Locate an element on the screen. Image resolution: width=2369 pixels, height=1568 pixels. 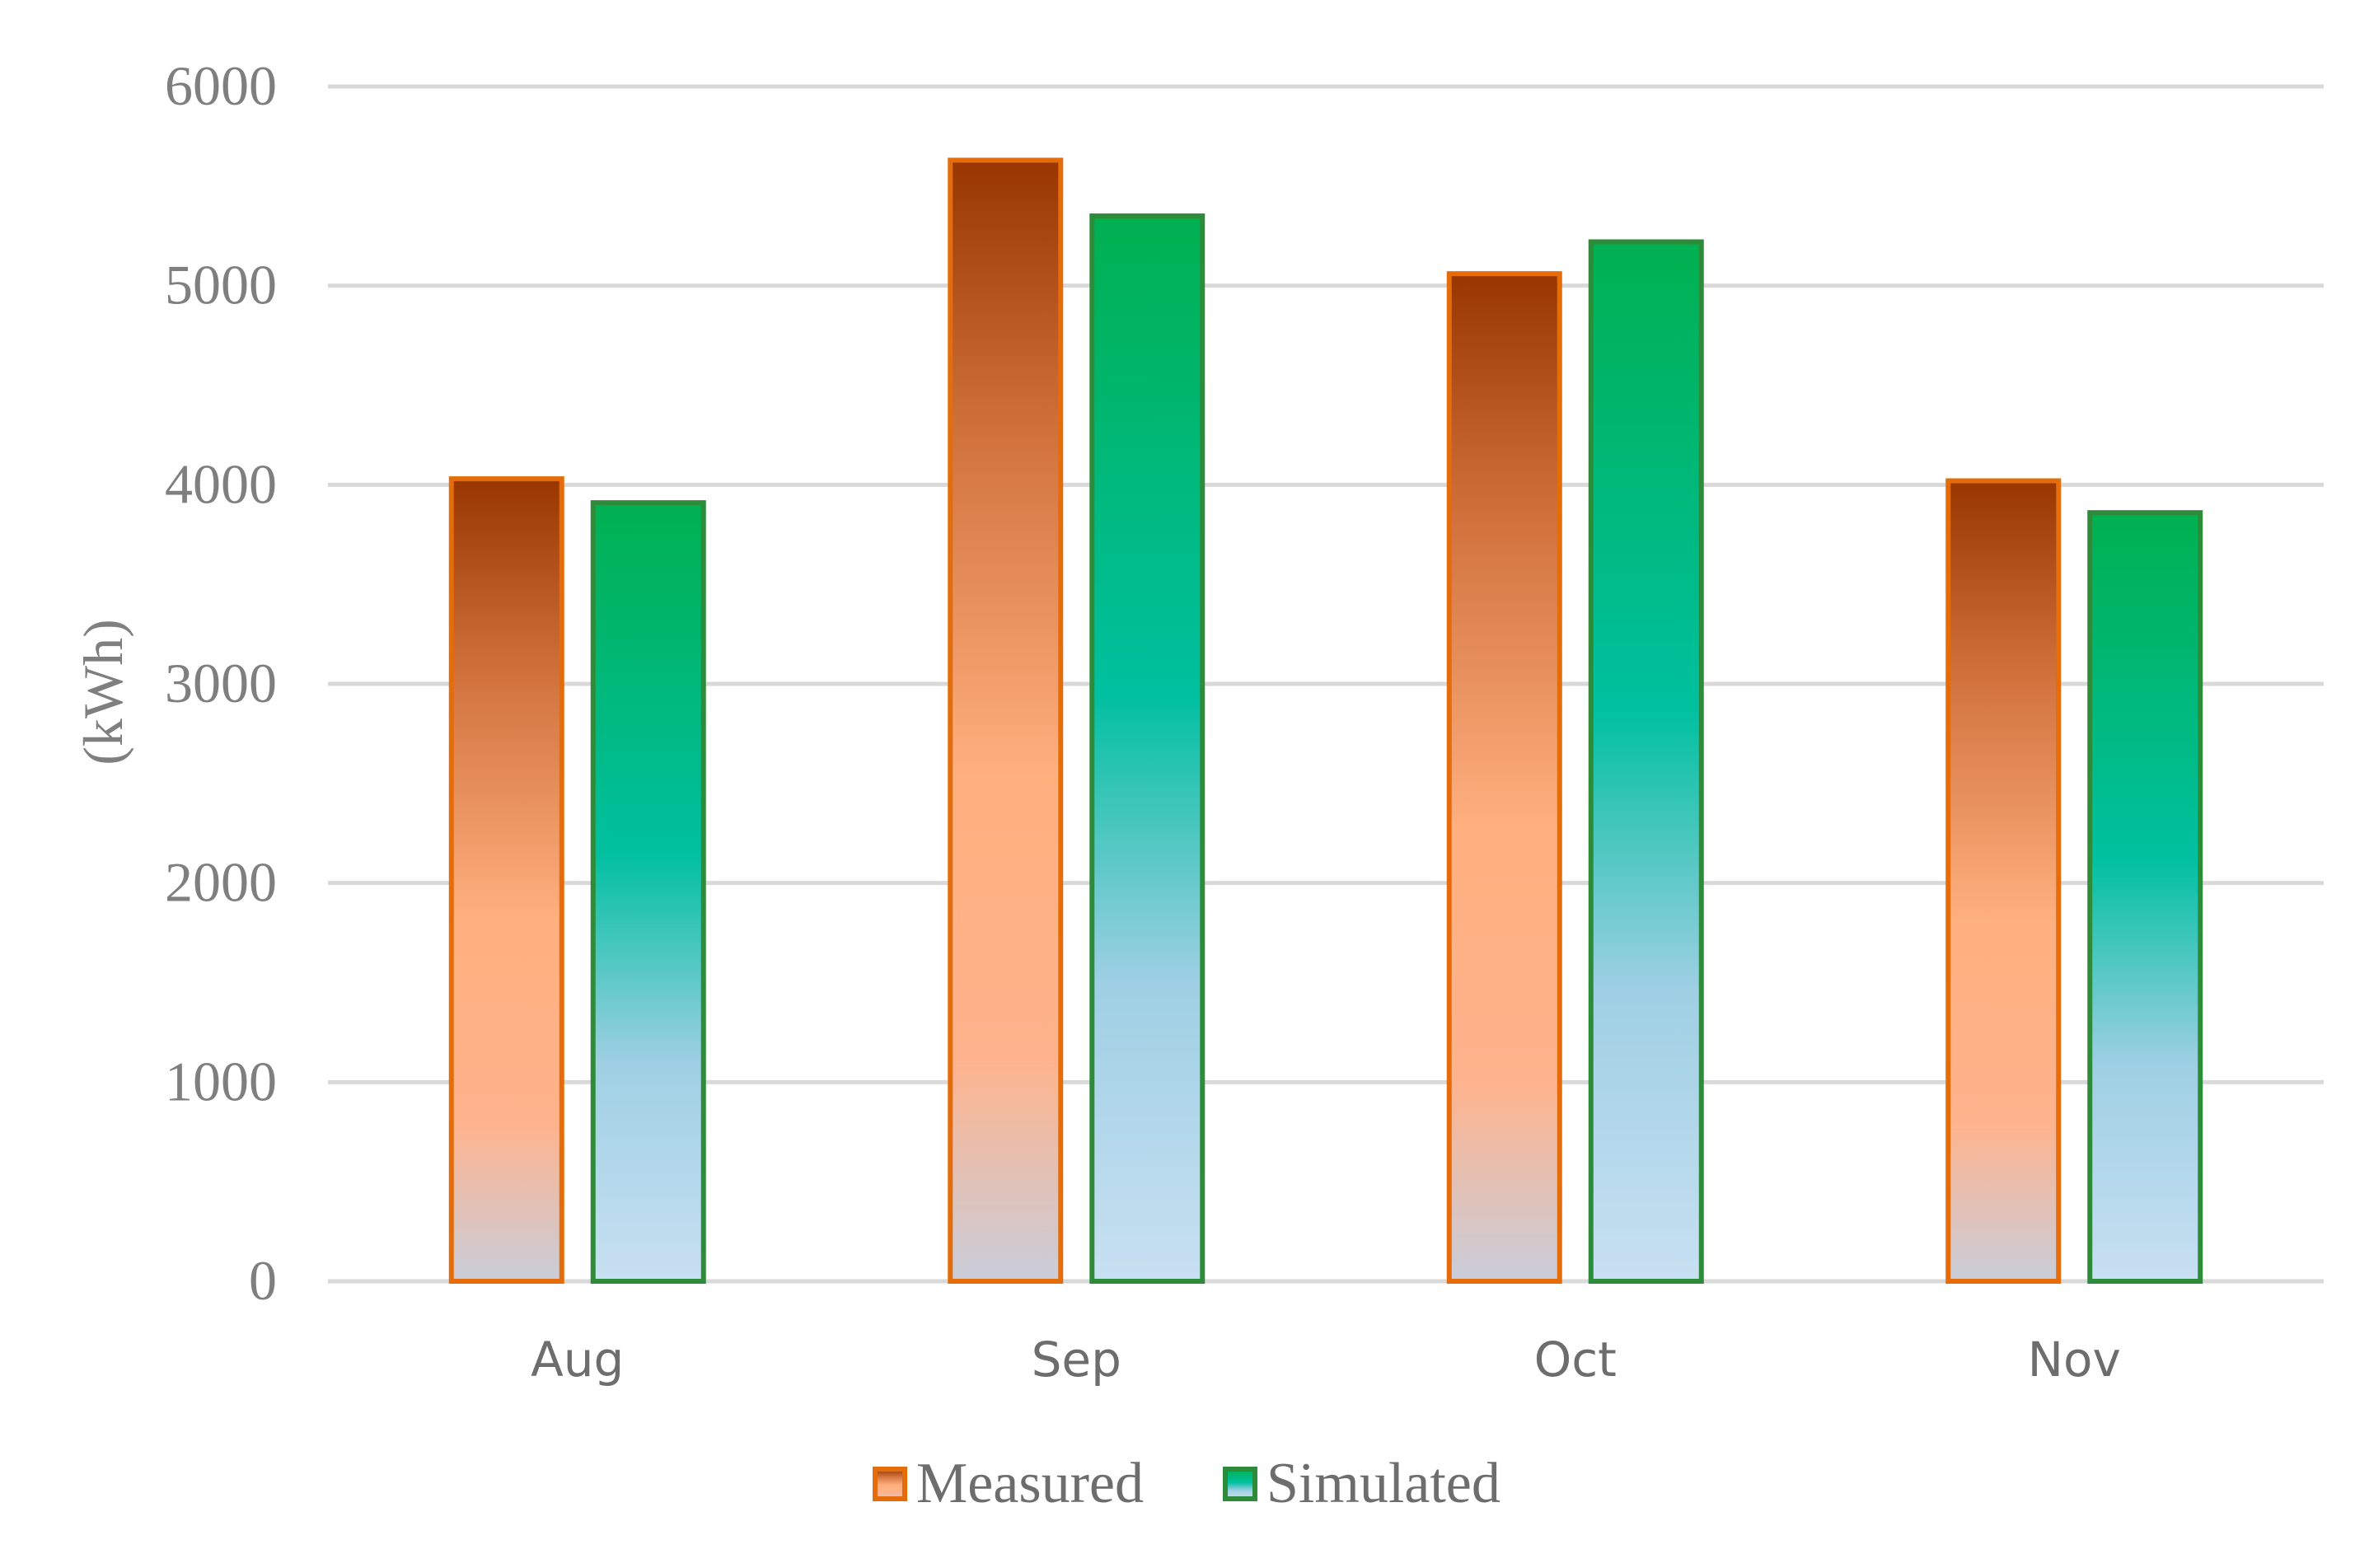
bar-simulated-oct is located at coordinates (1646, 761).